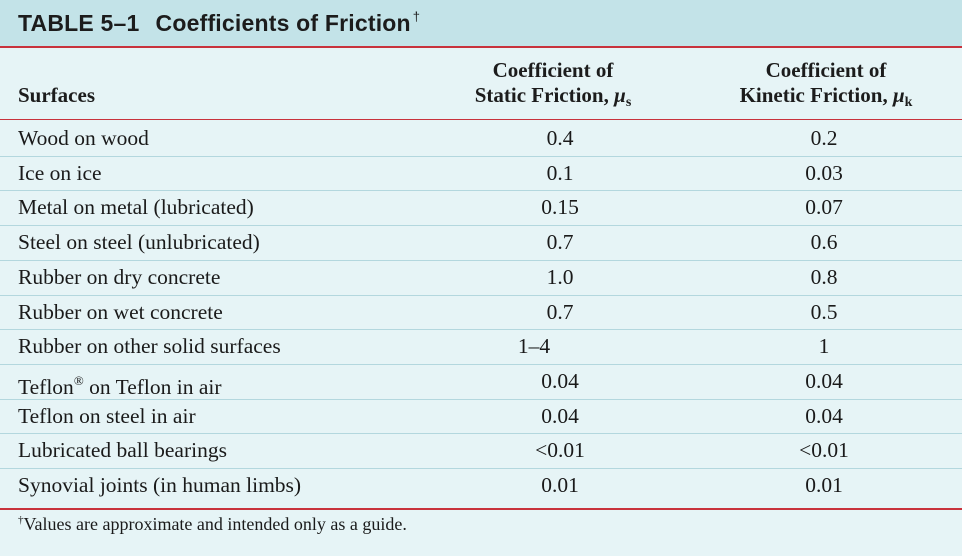 Image resolution: width=962 pixels, height=556 pixels. I want to click on cell-surface: Synovial joints (in human limbs), so click(159, 485).